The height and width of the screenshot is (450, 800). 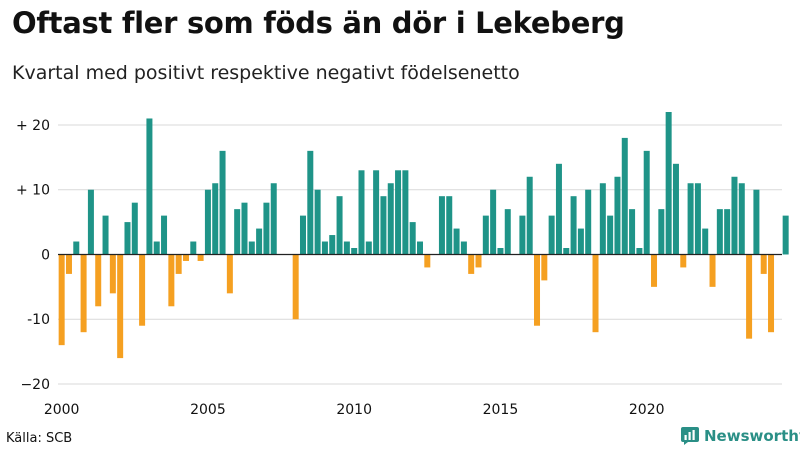 I want to click on source-note: Källa: SCB, so click(x=39, y=438).